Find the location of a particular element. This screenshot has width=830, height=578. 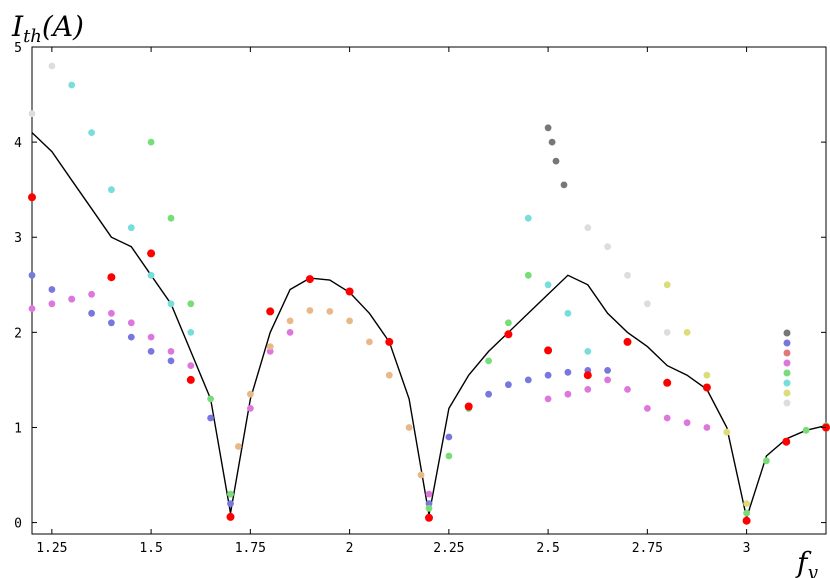

y-tick-label: 2 is located at coordinates (18, 333).